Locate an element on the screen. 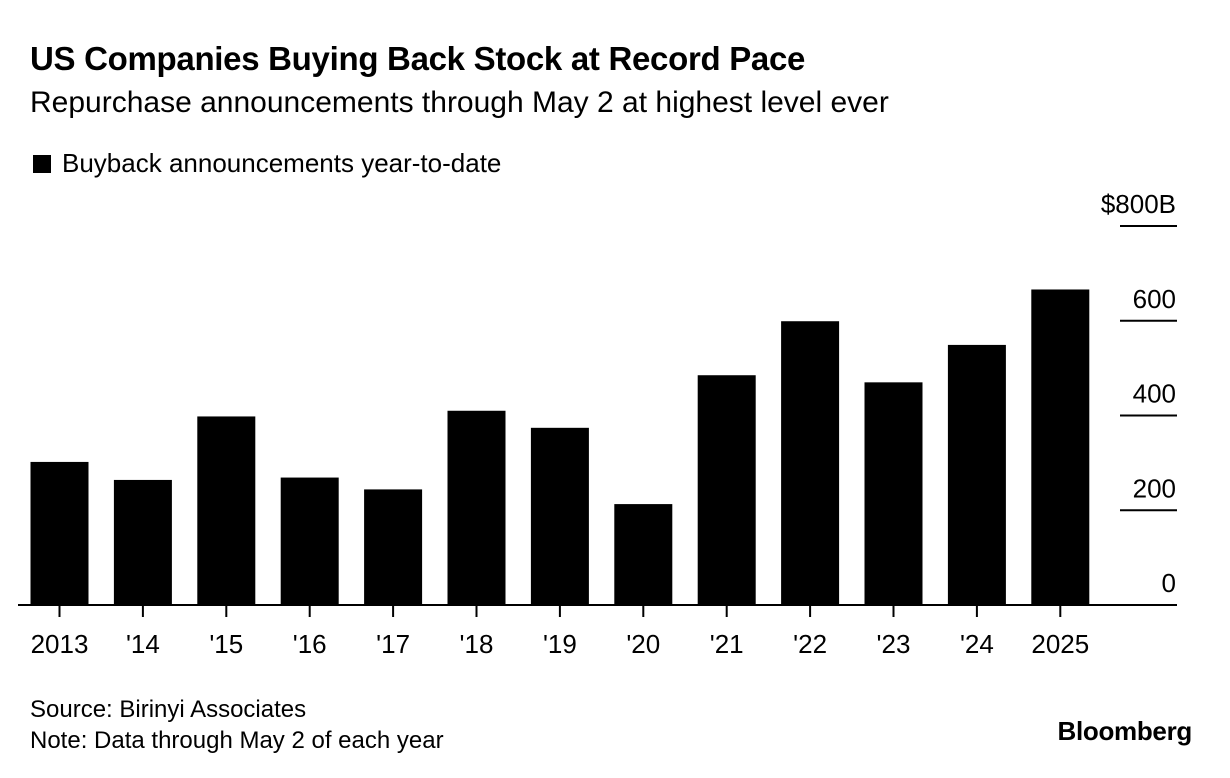 This screenshot has width=1230, height=778. x-tick-label: '22 is located at coordinates (810, 644).